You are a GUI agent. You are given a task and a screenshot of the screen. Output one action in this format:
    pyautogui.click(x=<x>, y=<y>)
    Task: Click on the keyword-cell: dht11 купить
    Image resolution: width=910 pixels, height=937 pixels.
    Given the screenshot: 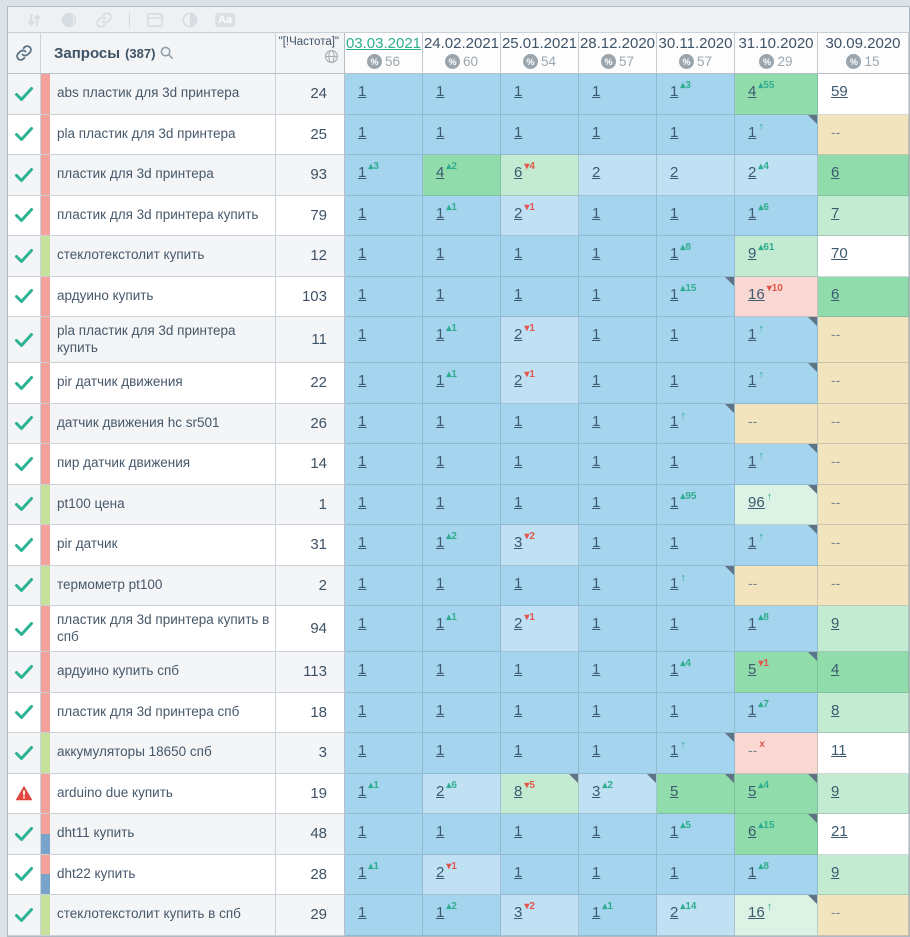 What is the action you would take?
    pyautogui.click(x=162, y=834)
    